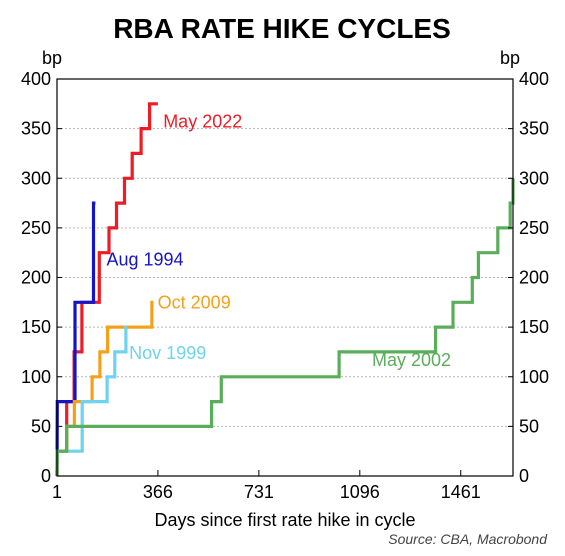  Describe the element at coordinates (468, 539) in the screenshot. I see `source-note: Source: CBA, Macrobond` at that location.